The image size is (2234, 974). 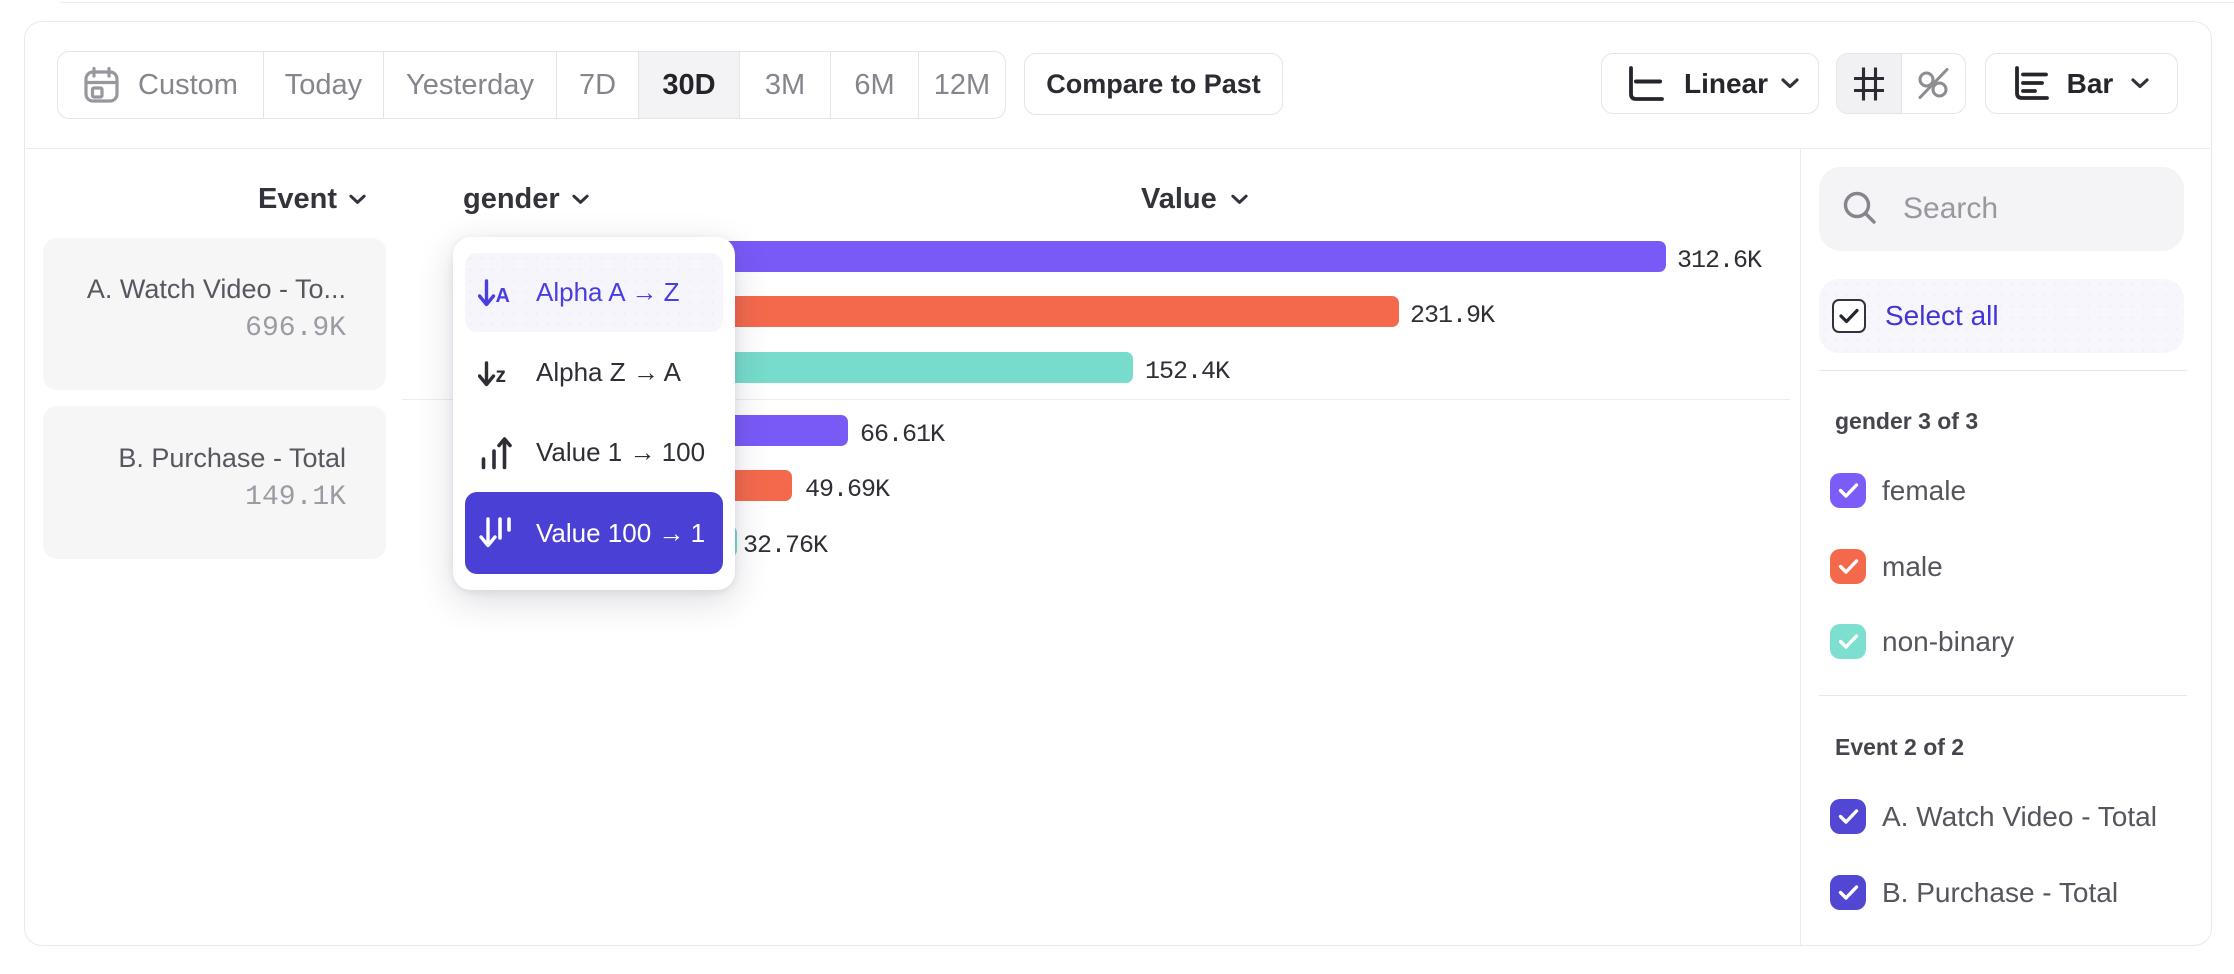 What do you see at coordinates (503, 296) in the screenshot?
I see `svg-text: A` at bounding box center [503, 296].